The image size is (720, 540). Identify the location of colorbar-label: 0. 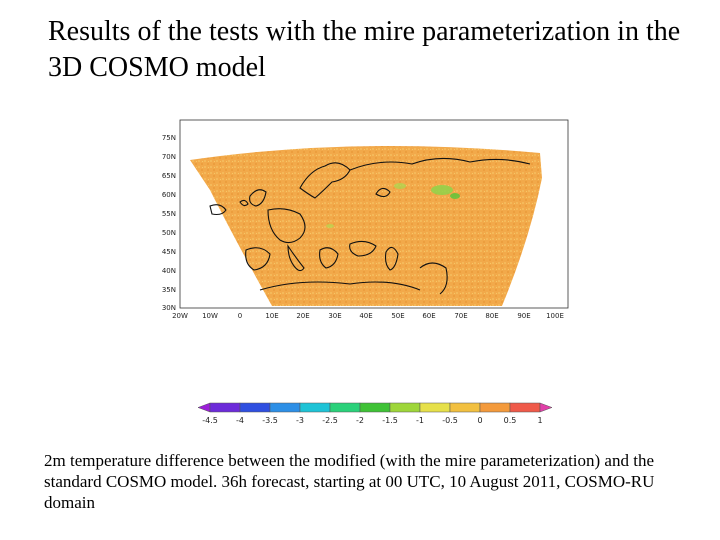
(479, 420).